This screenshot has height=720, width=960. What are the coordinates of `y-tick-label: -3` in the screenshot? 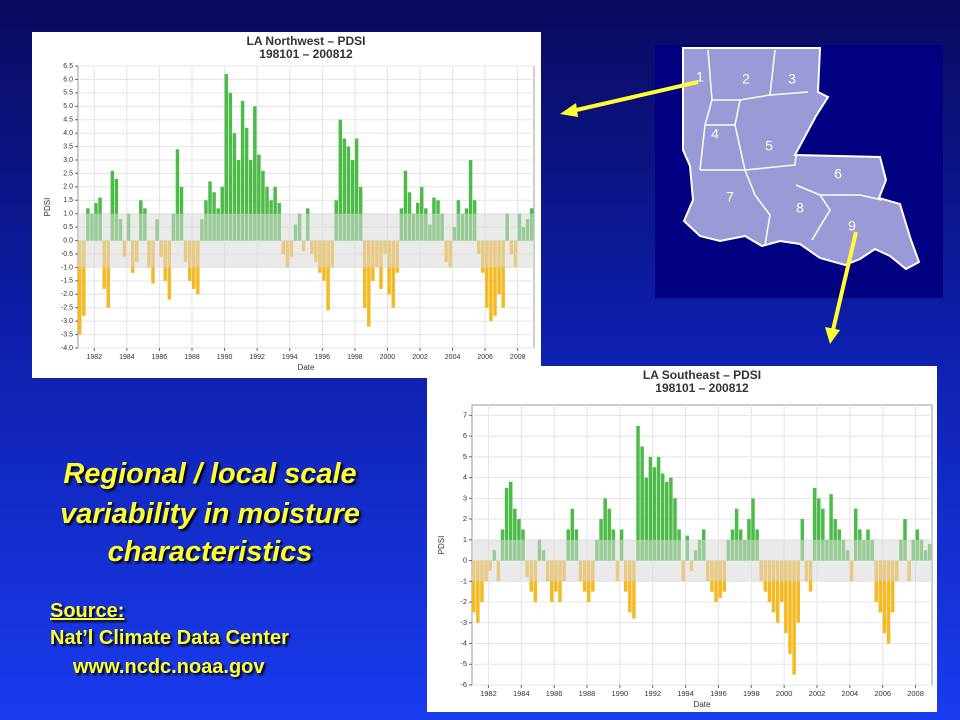 It's located at (463, 622).